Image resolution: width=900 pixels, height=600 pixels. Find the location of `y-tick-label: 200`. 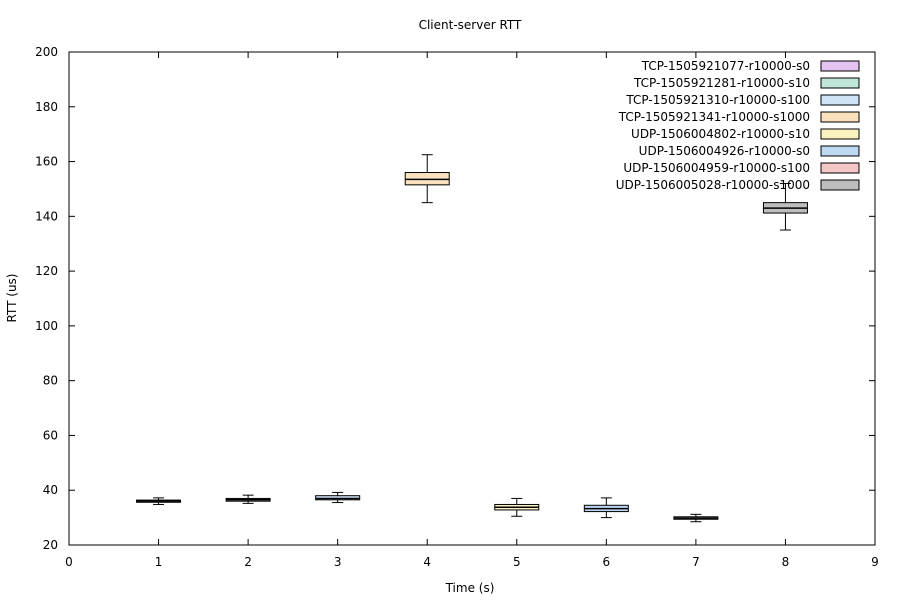

y-tick-label: 200 is located at coordinates (46, 52).